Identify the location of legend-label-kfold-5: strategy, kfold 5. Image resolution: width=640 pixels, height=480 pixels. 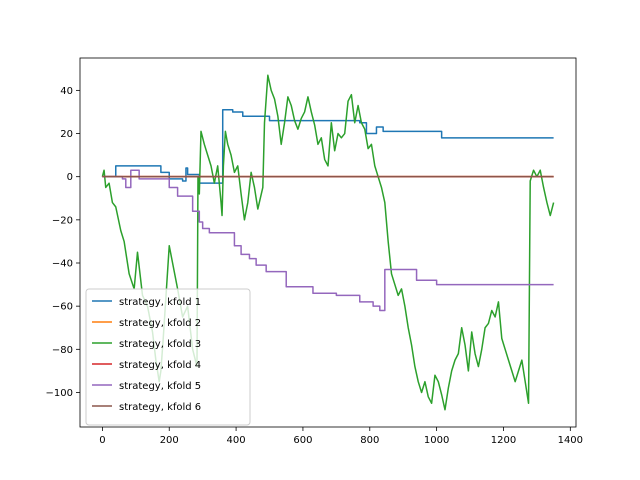
(160, 386).